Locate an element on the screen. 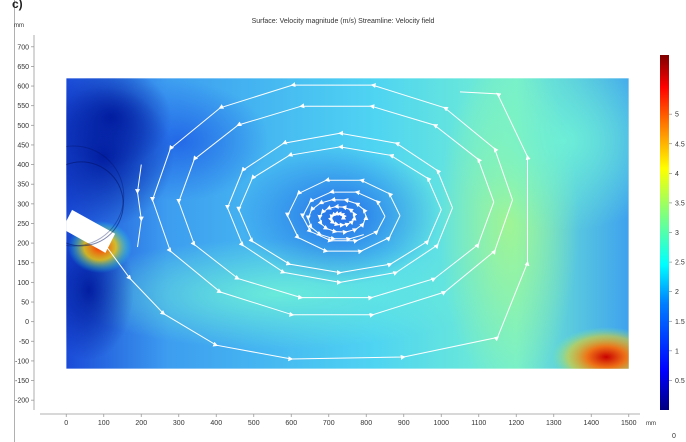 This screenshot has height=442, width=686. y-tick-label: 100 is located at coordinates (23, 283).